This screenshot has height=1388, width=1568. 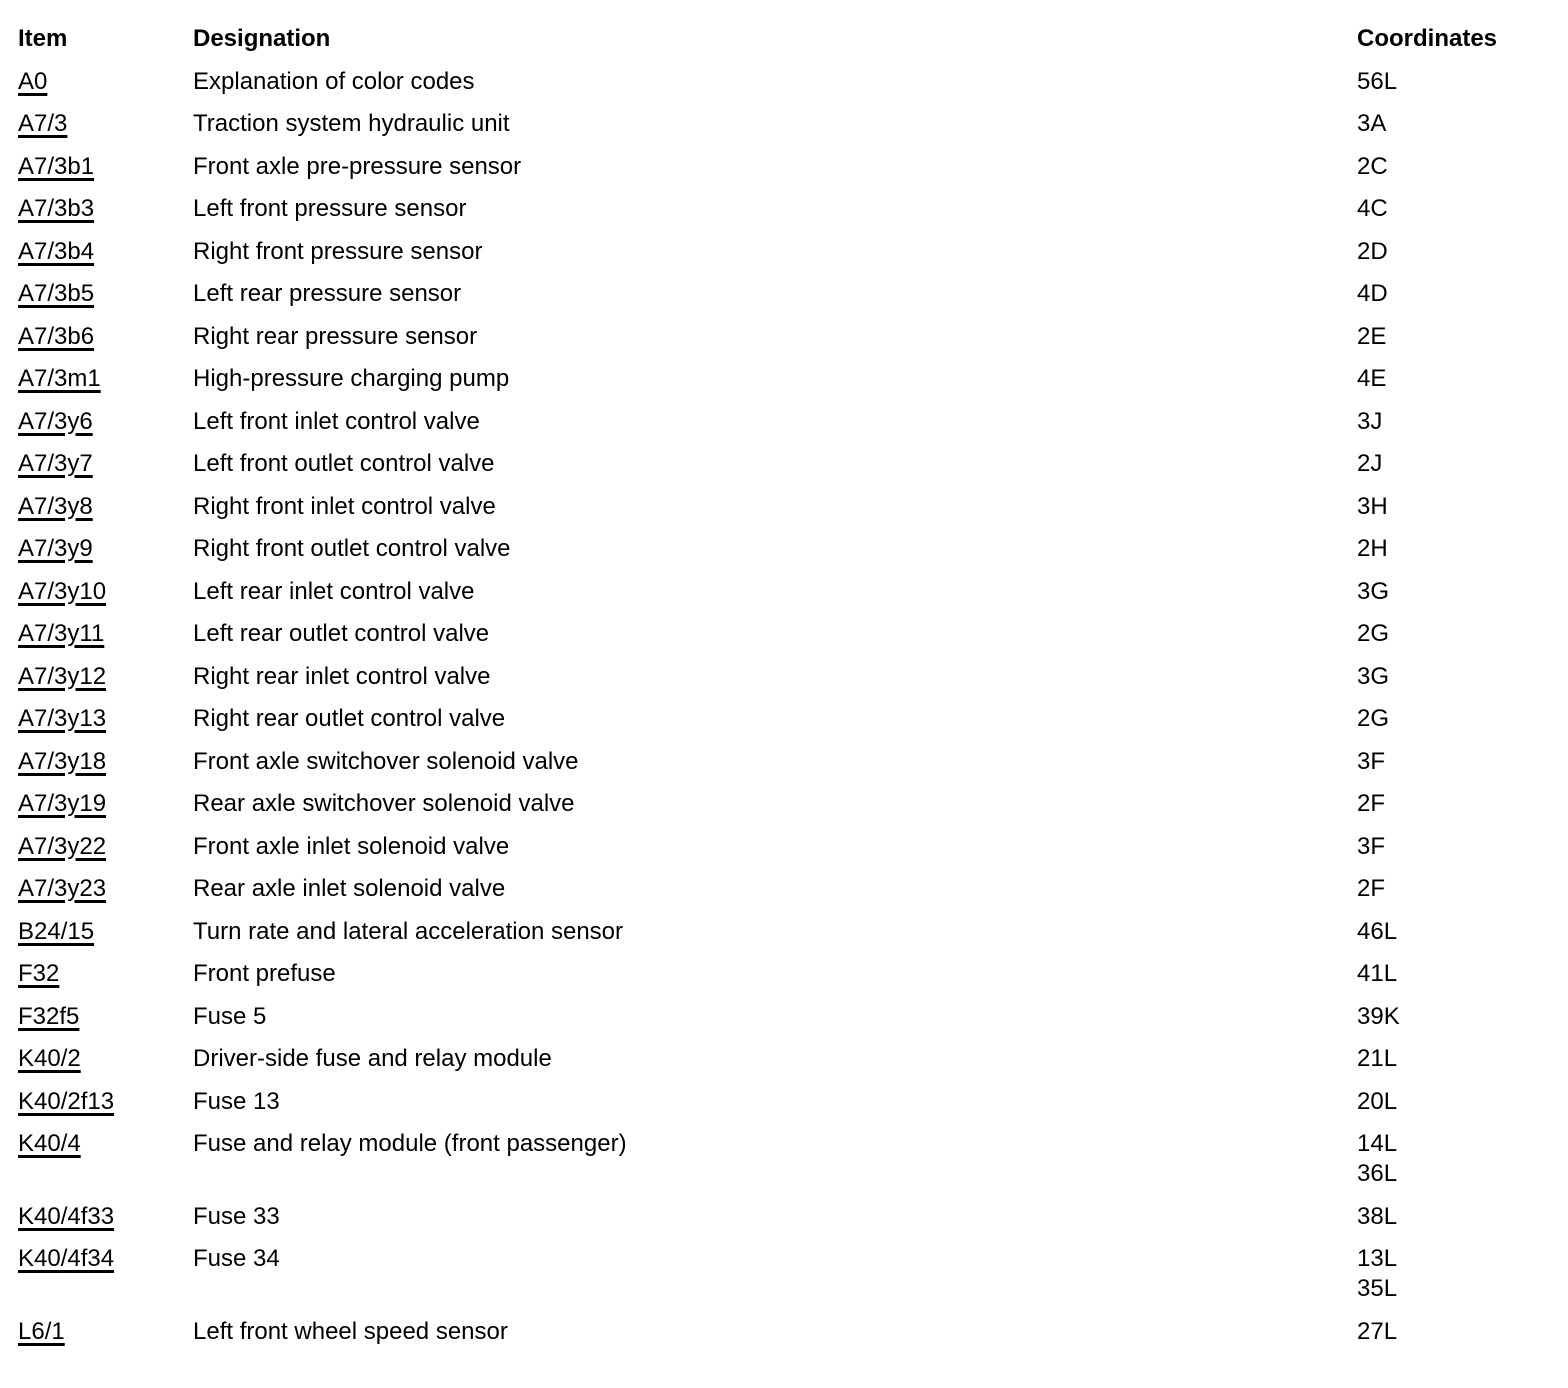 What do you see at coordinates (1462, 1332) in the screenshot?
I see `coordinates-cell: 27L` at bounding box center [1462, 1332].